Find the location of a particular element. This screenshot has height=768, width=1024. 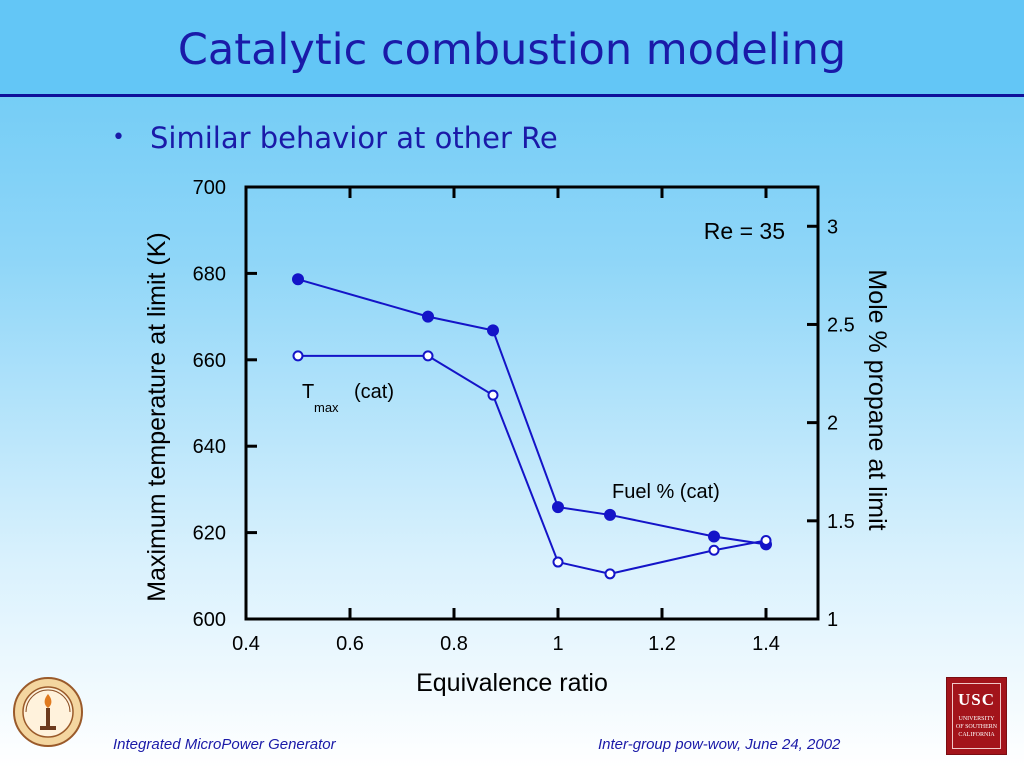

y2-tick-label: 2 is located at coordinates (832, 424).